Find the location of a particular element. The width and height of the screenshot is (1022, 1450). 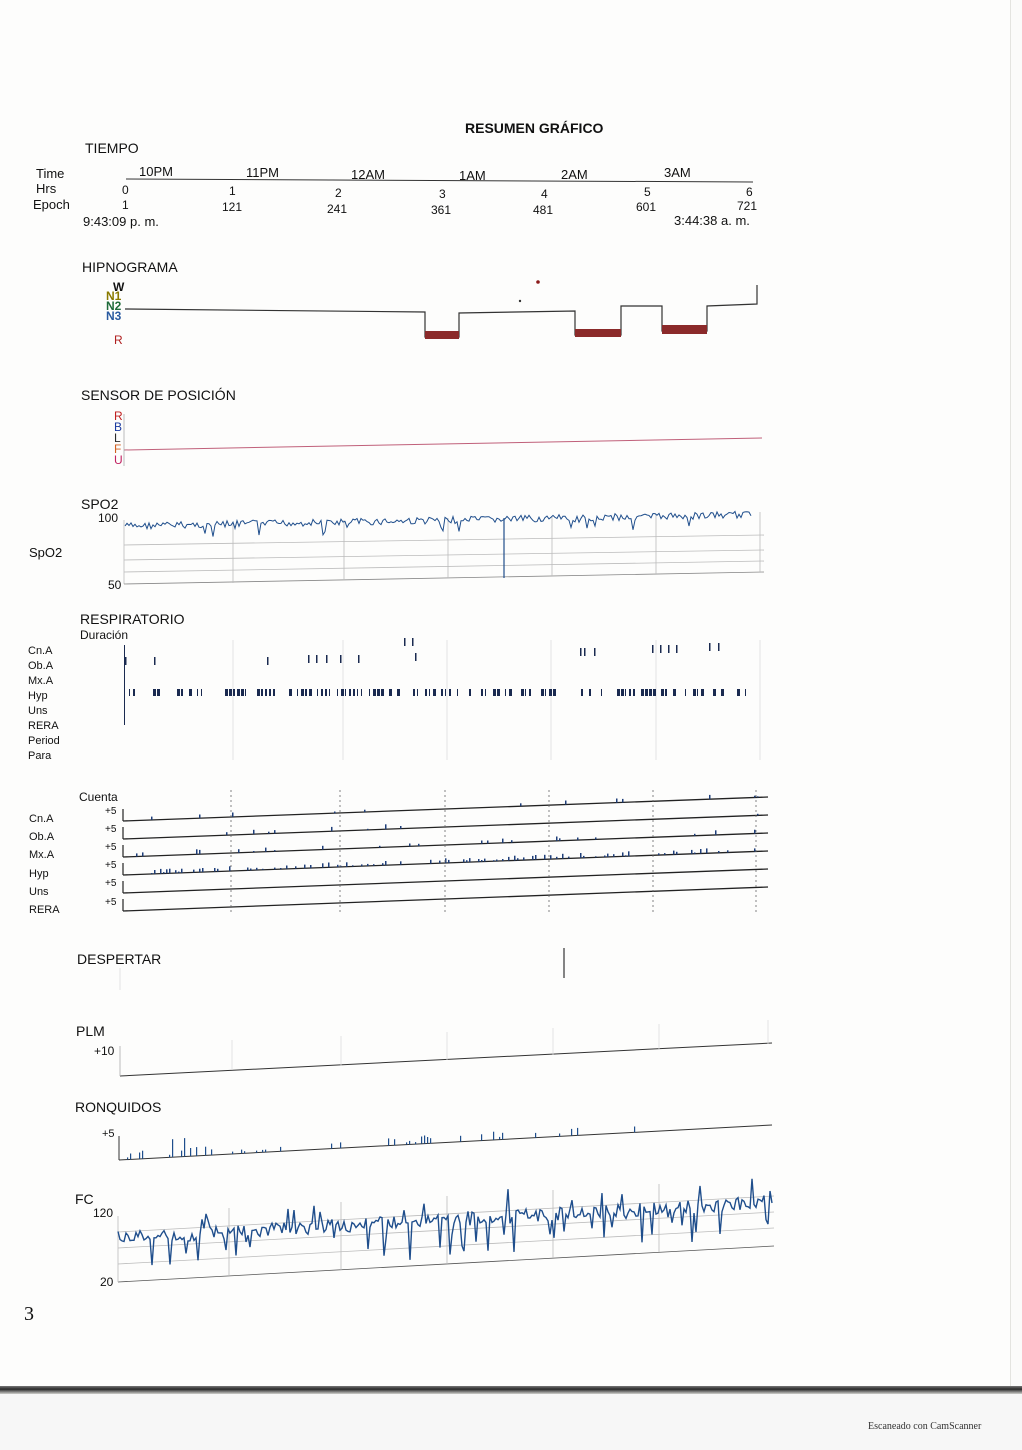

hypnogram-trace is located at coordinates (441, 309).